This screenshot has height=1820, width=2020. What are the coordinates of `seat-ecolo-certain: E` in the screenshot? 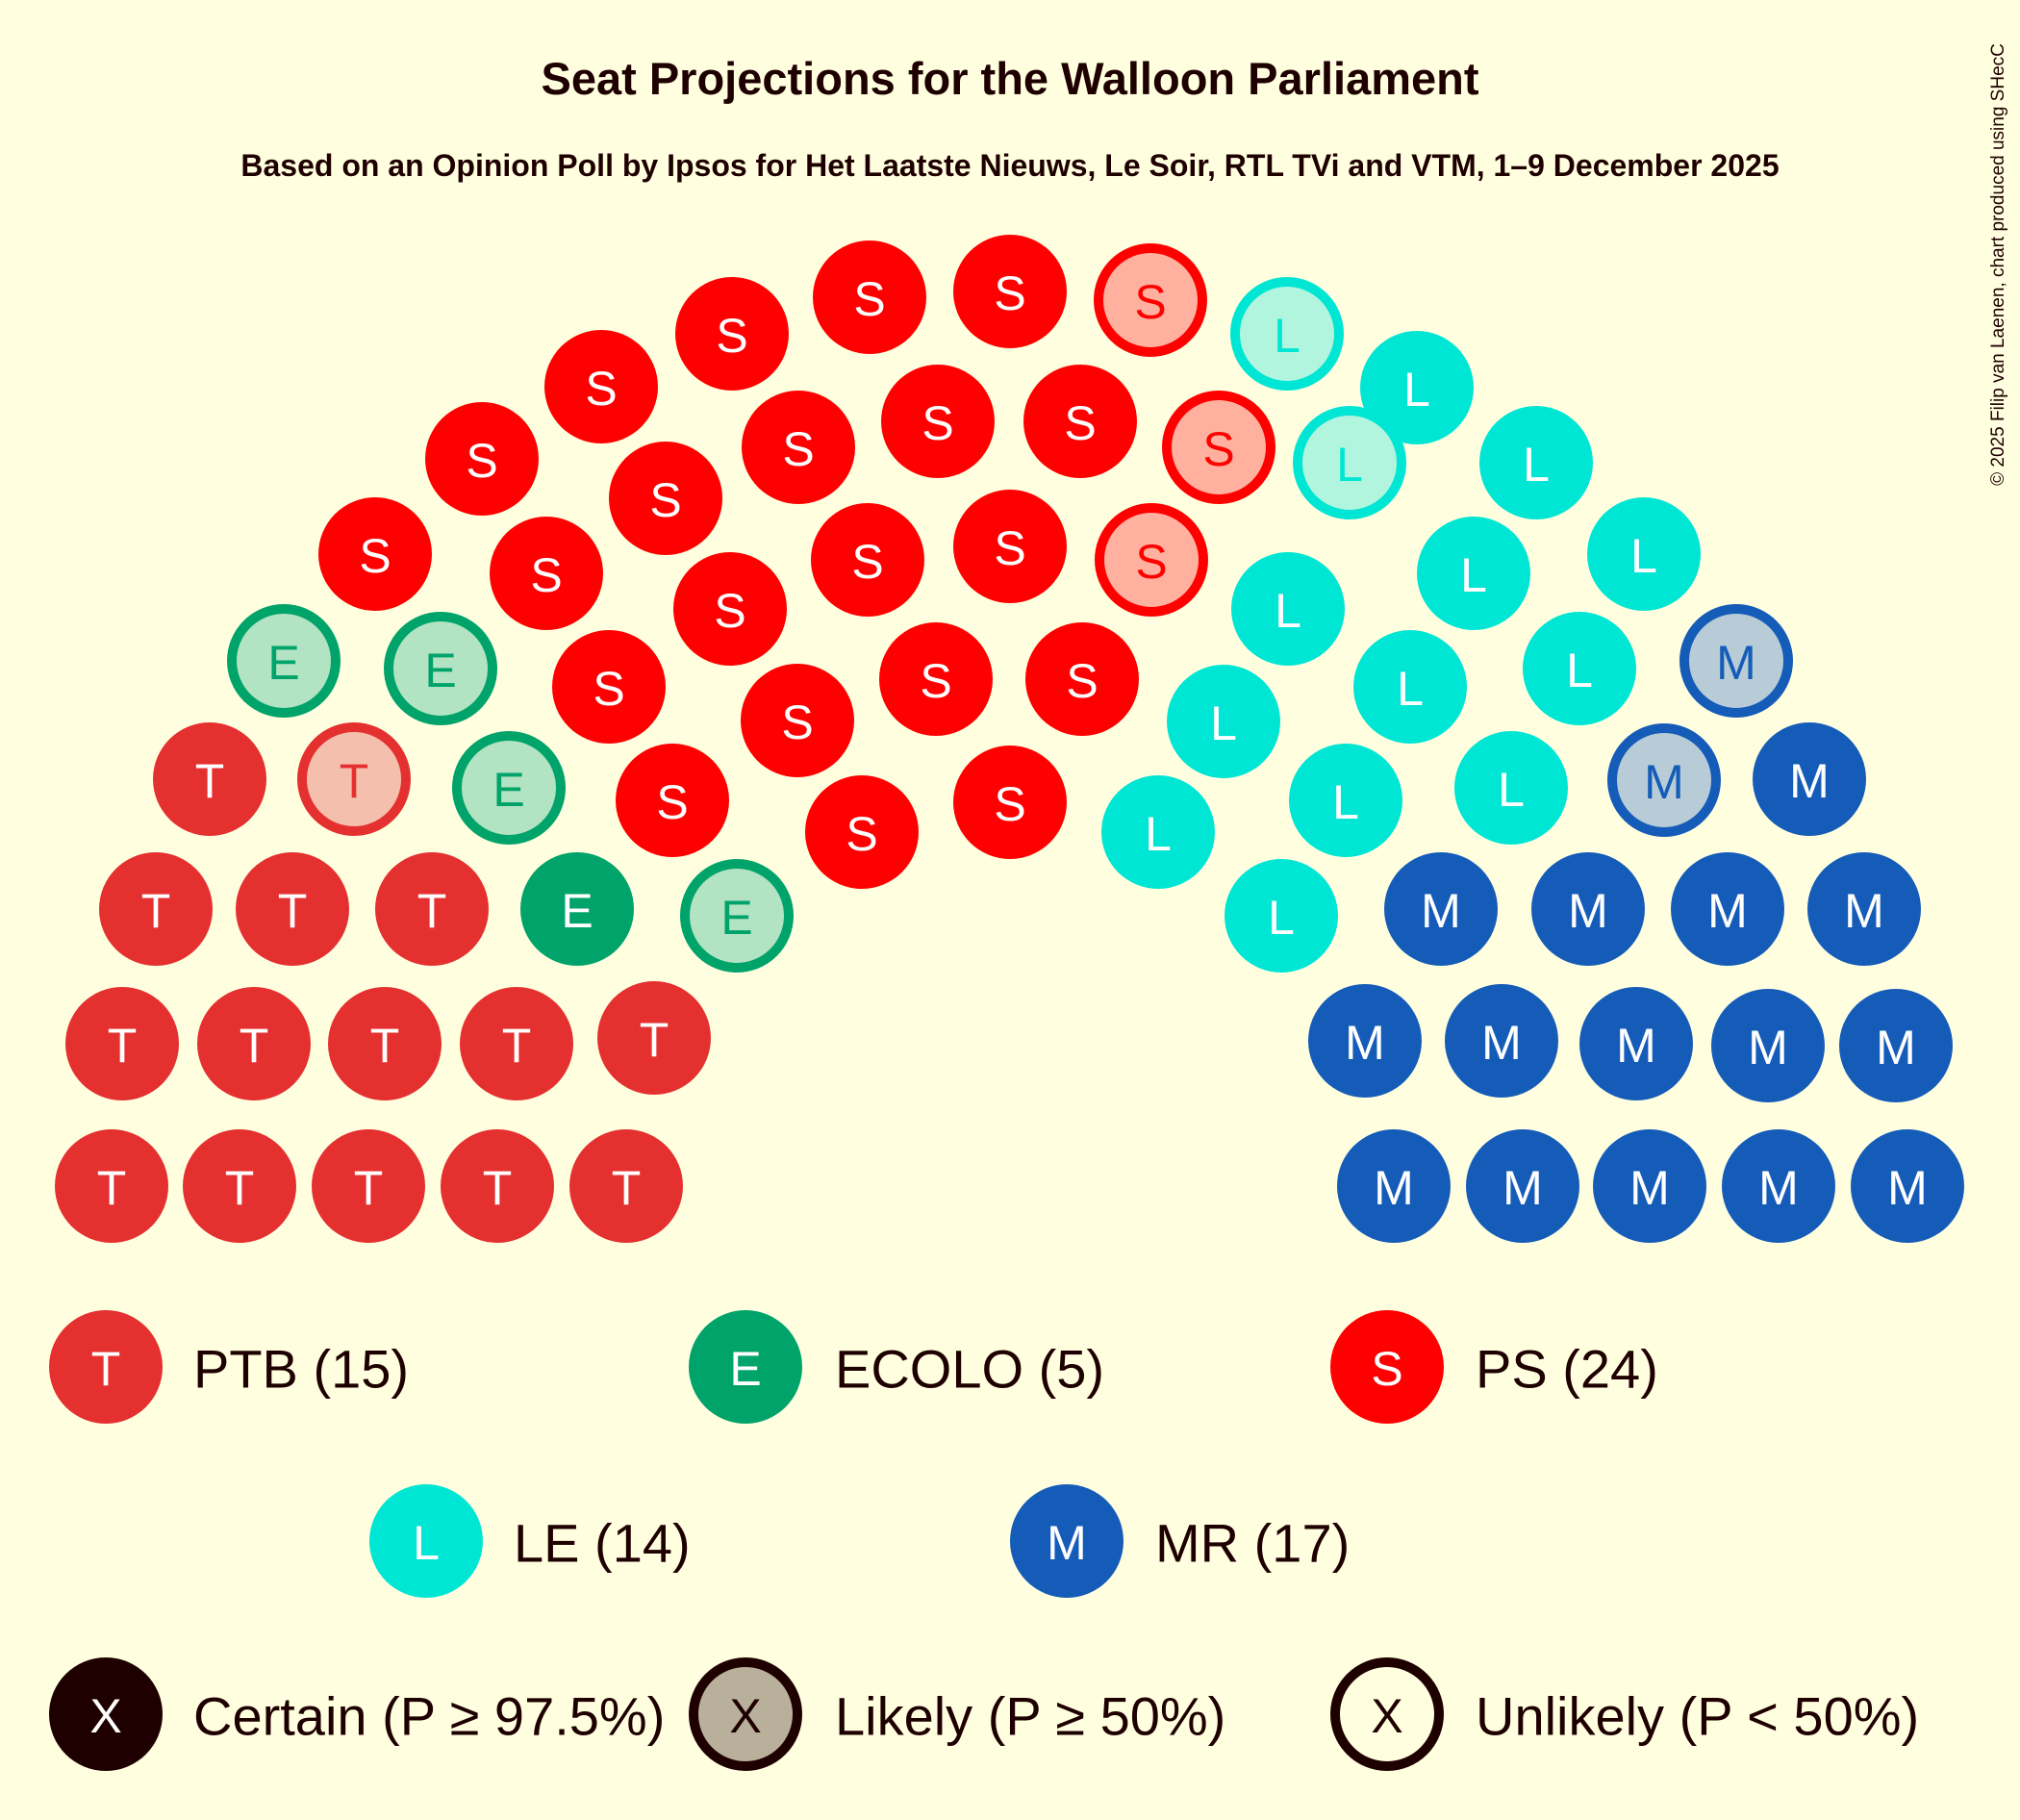 It's located at (577, 909).